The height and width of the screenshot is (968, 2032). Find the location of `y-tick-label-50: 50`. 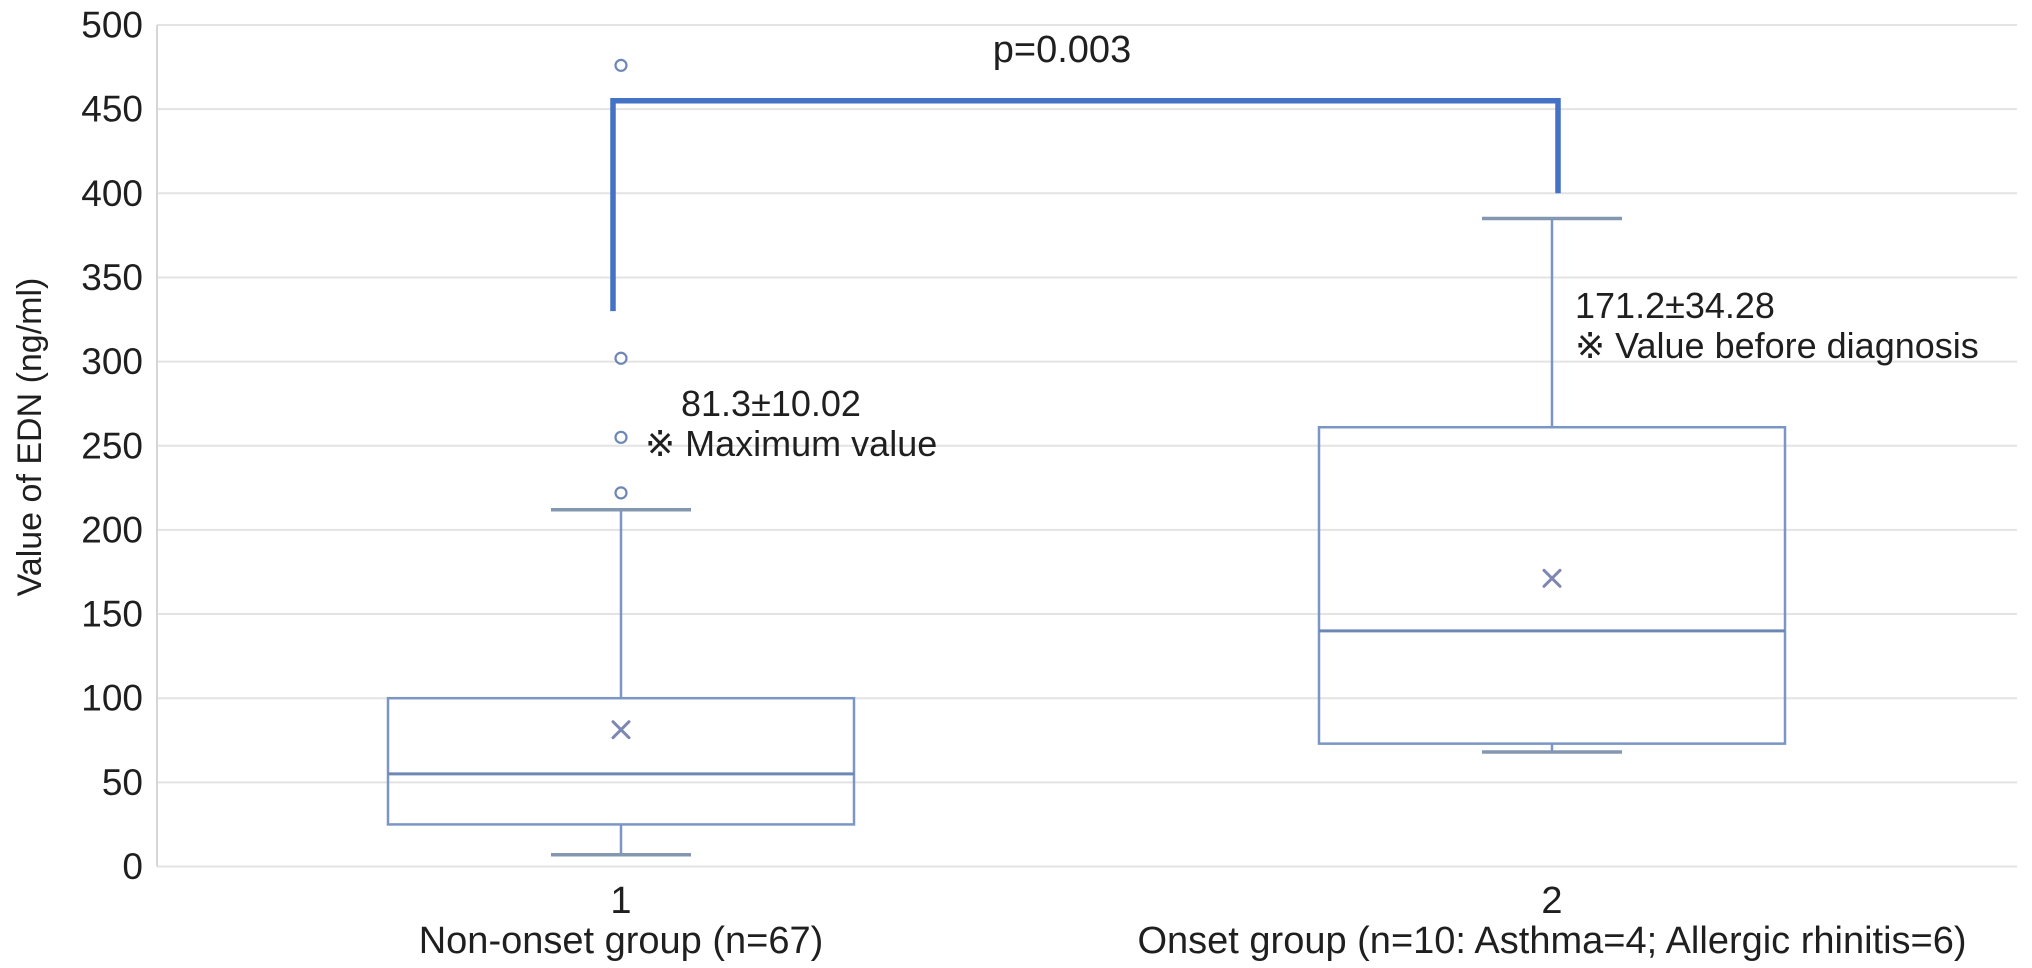

y-tick-label-50: 50 is located at coordinates (122, 782).